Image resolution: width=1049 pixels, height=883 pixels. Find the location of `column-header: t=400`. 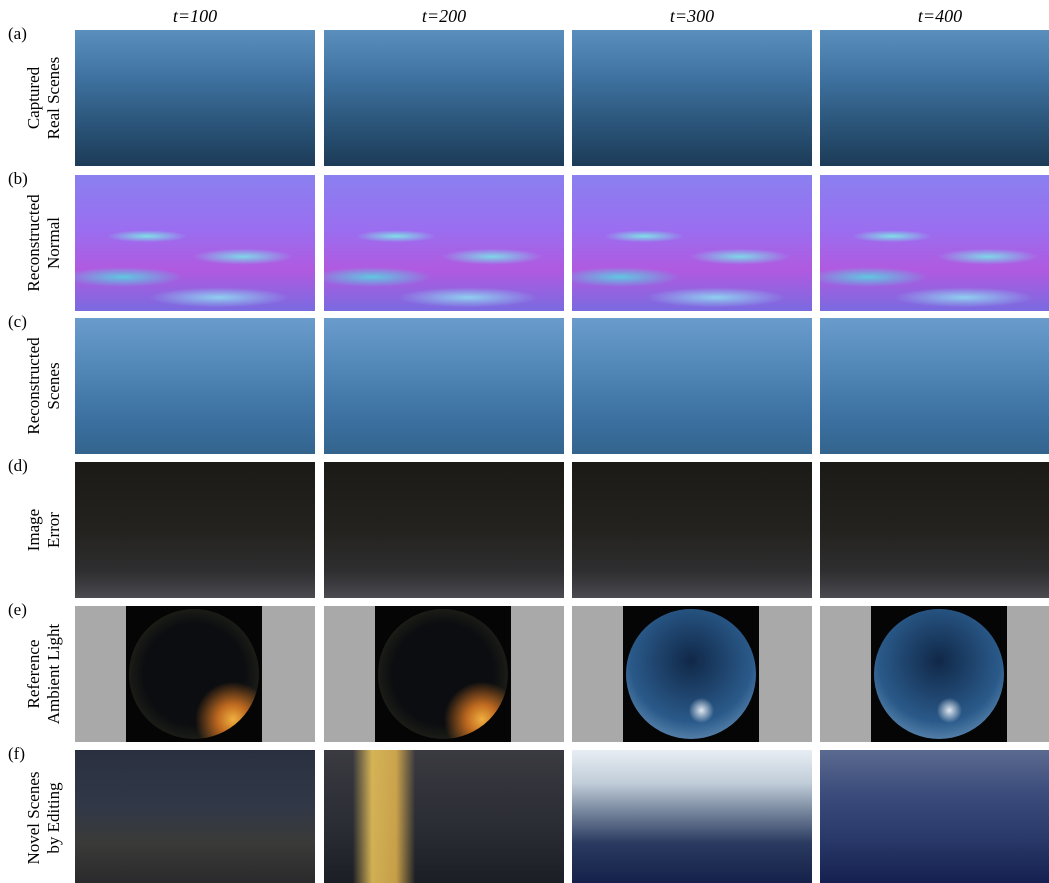

column-header: t=400 is located at coordinates (940, 16).